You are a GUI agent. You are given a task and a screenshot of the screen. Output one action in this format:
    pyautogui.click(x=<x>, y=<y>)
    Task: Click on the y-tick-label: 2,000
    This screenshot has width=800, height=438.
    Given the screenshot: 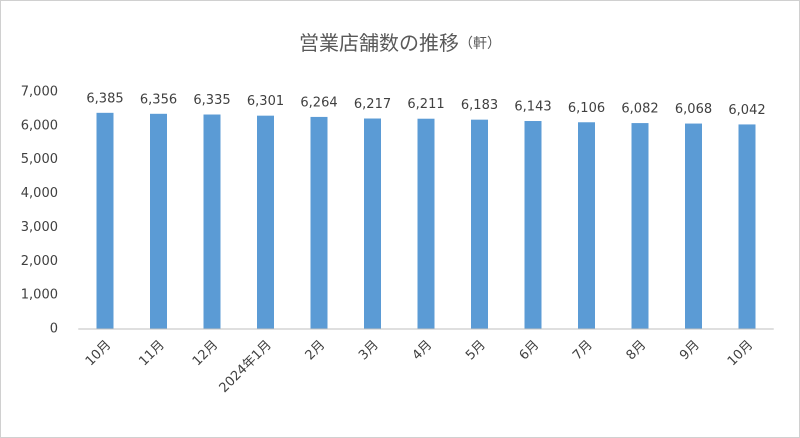 What is the action you would take?
    pyautogui.click(x=39, y=261)
    